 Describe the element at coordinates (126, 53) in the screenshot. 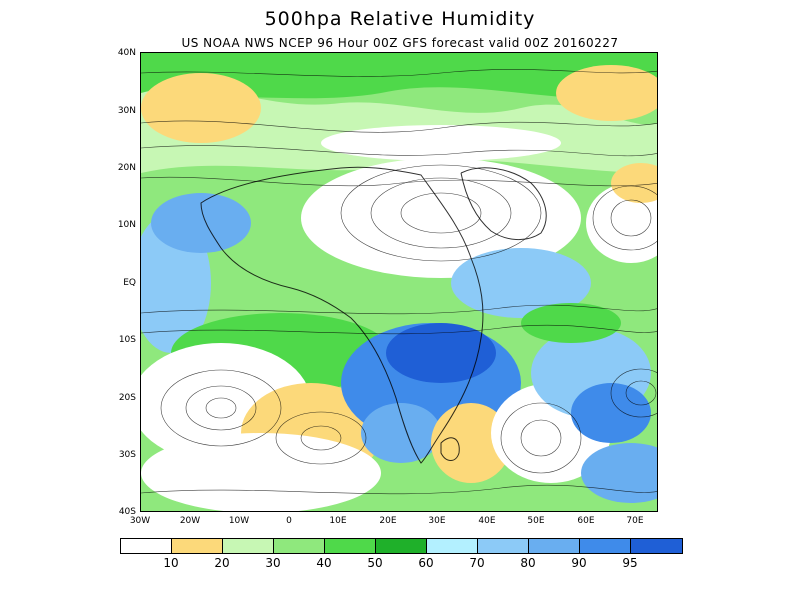

I see `lat-label-40n: 40N` at that location.